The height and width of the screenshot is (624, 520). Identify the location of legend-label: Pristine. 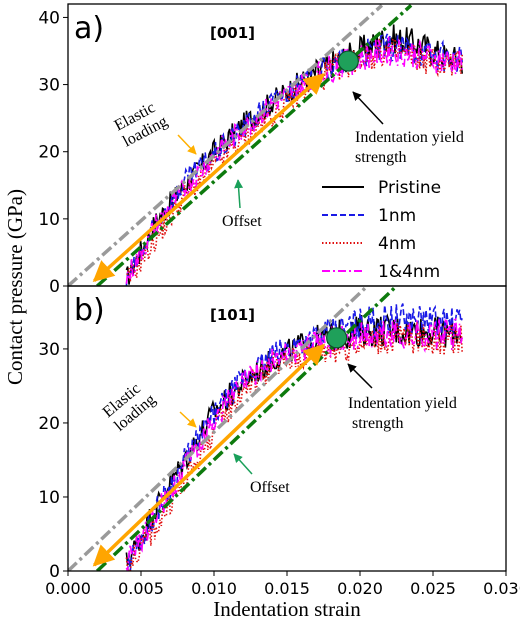
(409, 188).